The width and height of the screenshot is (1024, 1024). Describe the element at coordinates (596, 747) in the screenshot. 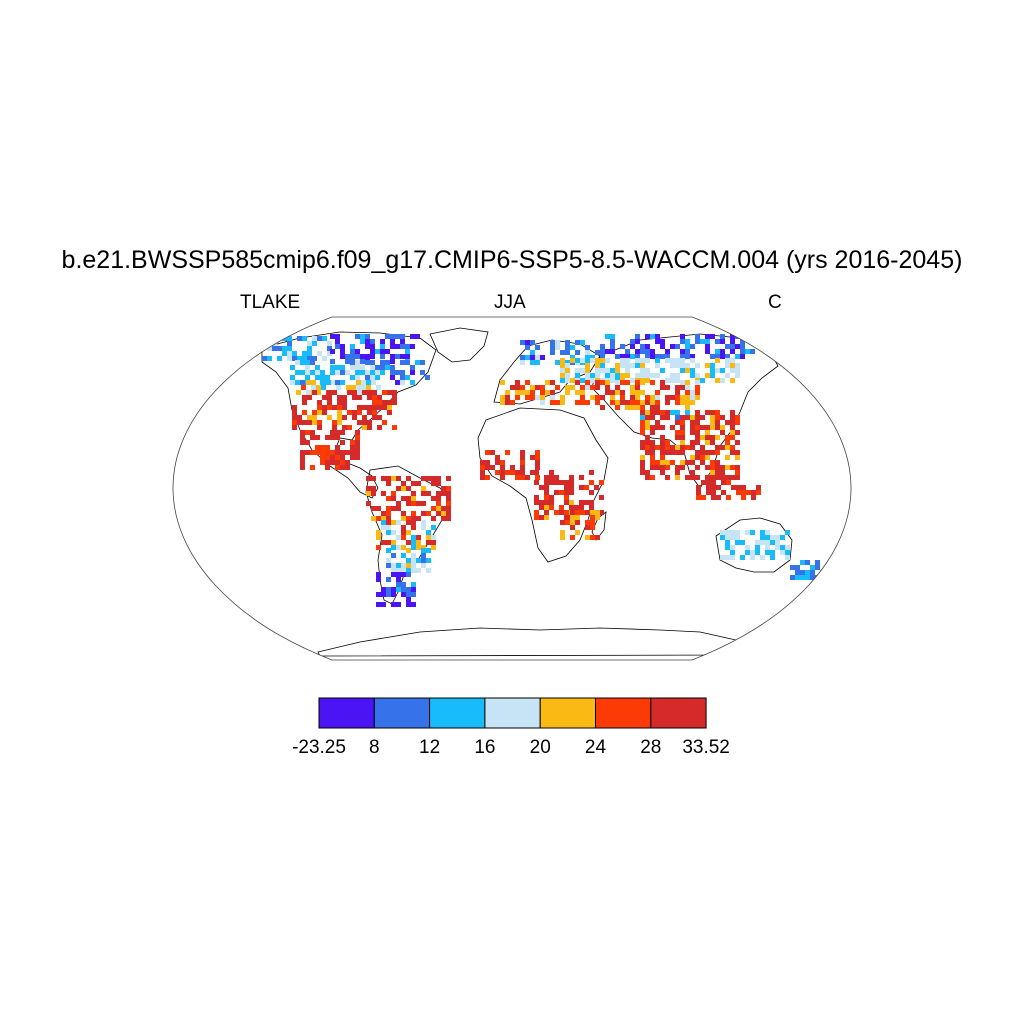

I see `colorbar-tick-label: 24` at that location.